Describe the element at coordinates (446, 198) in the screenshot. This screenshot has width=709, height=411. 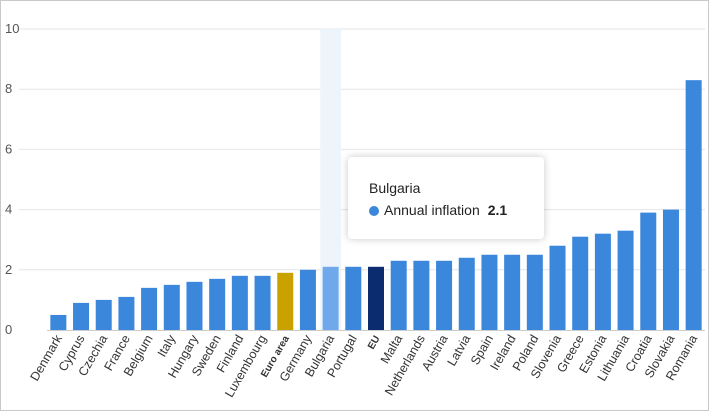
I see `tooltip: Bulgaria Annual inflation 2.1` at that location.